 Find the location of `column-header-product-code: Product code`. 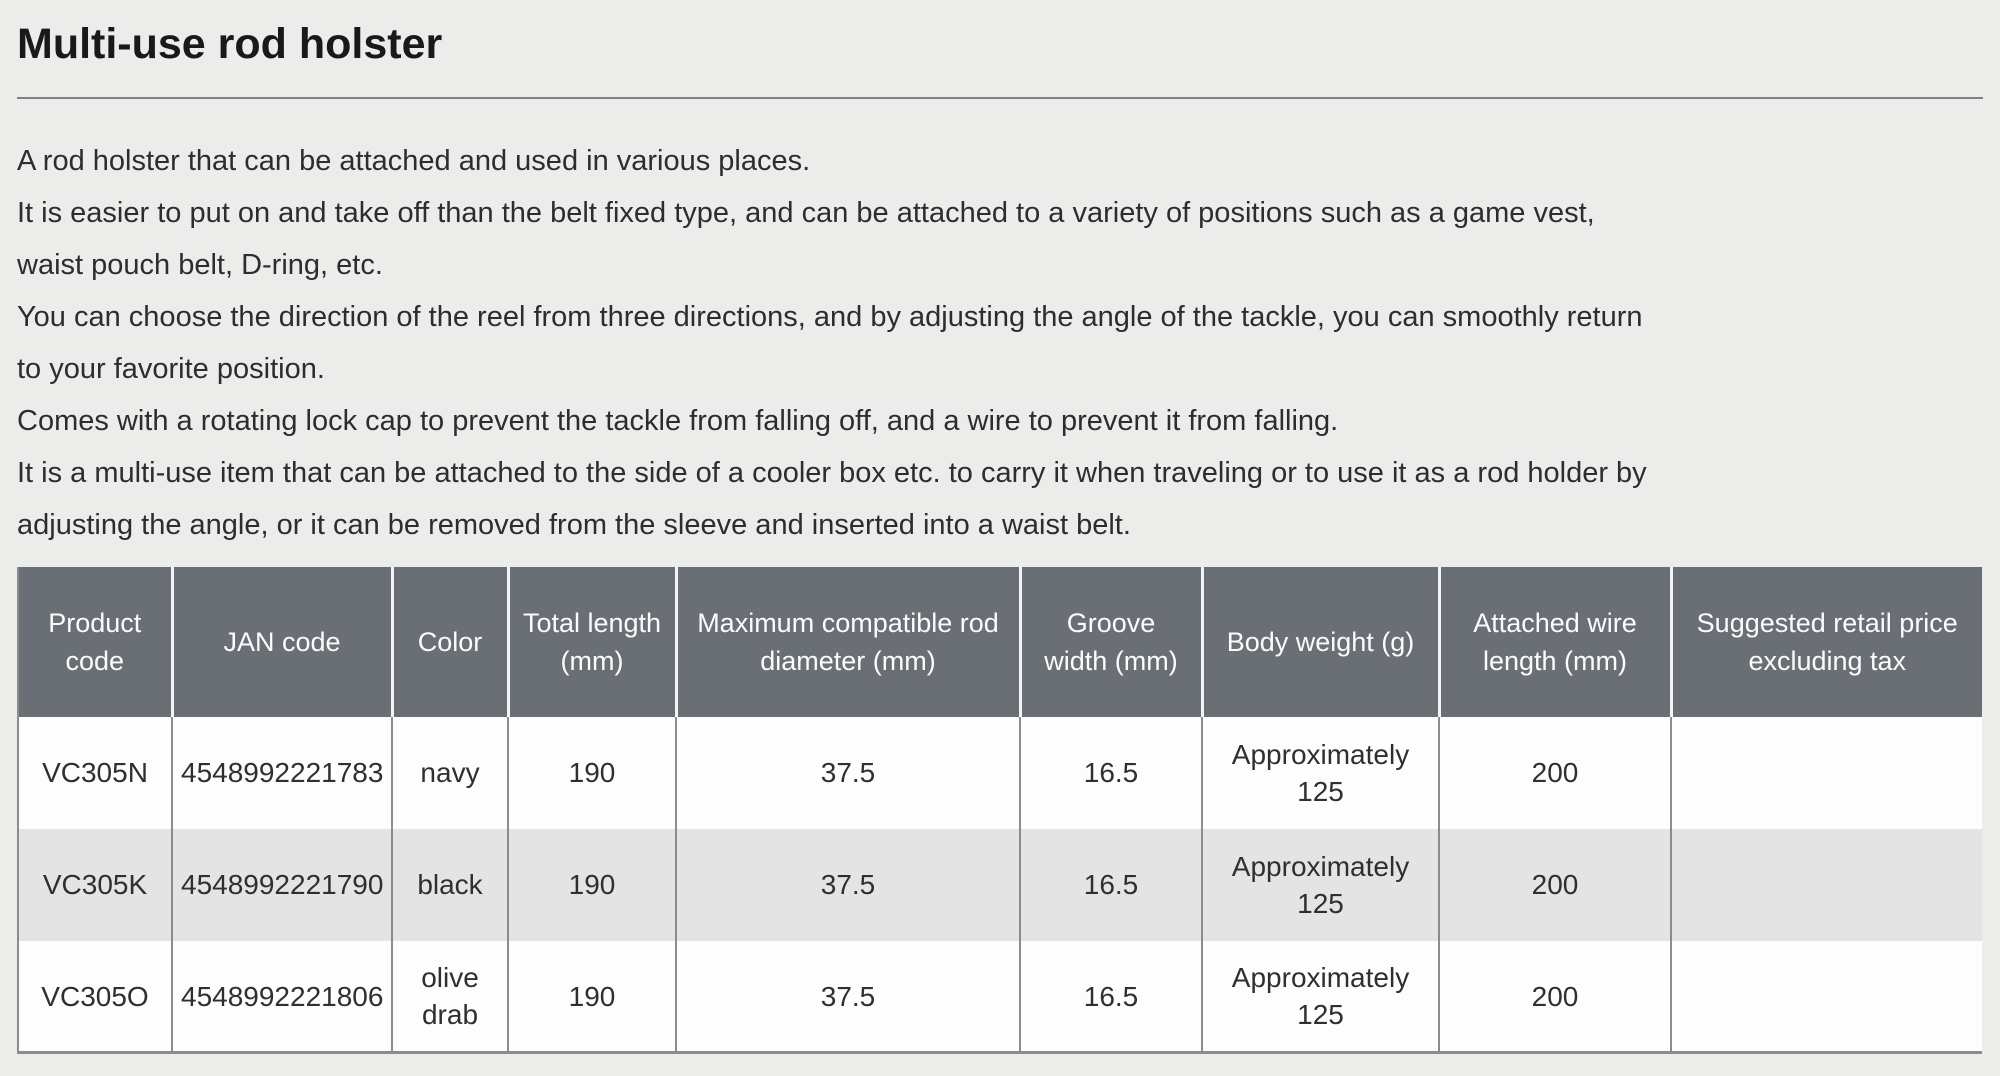

column-header-product-code: Product code is located at coordinates (96, 641).